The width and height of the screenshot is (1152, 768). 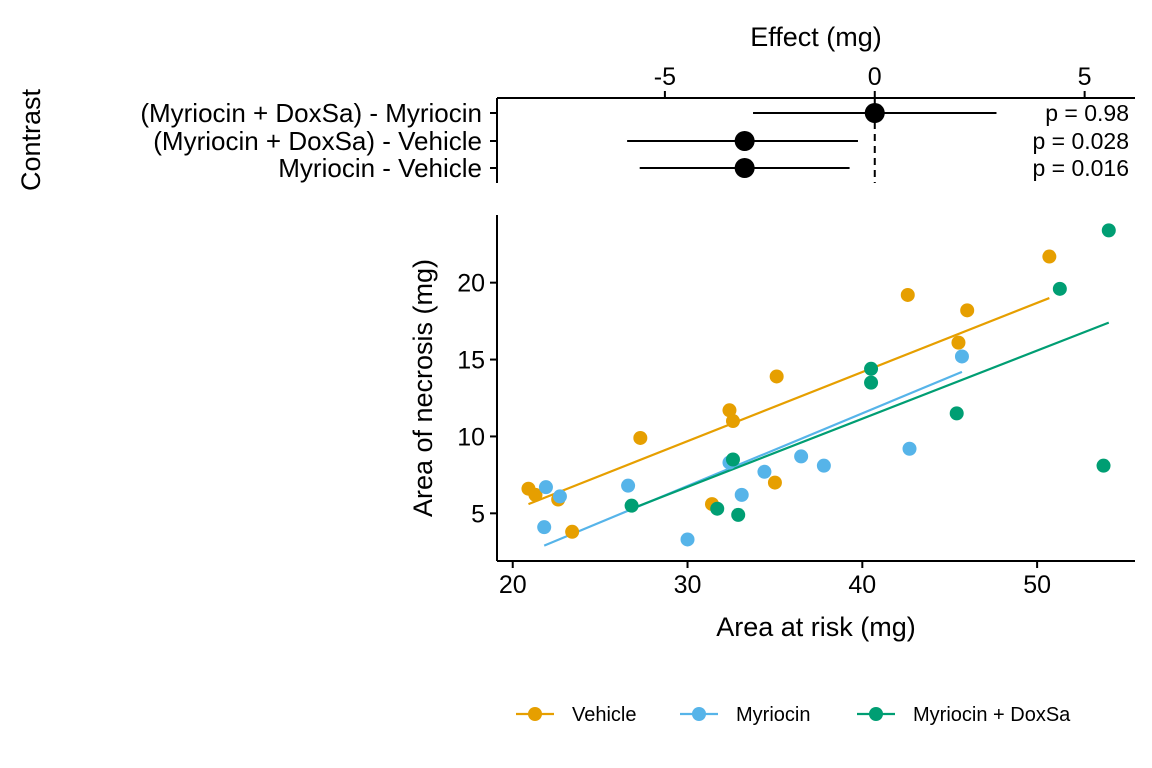 I want to click on scatter-y-ticks: 5 10 15 20, so click(x=477, y=399).